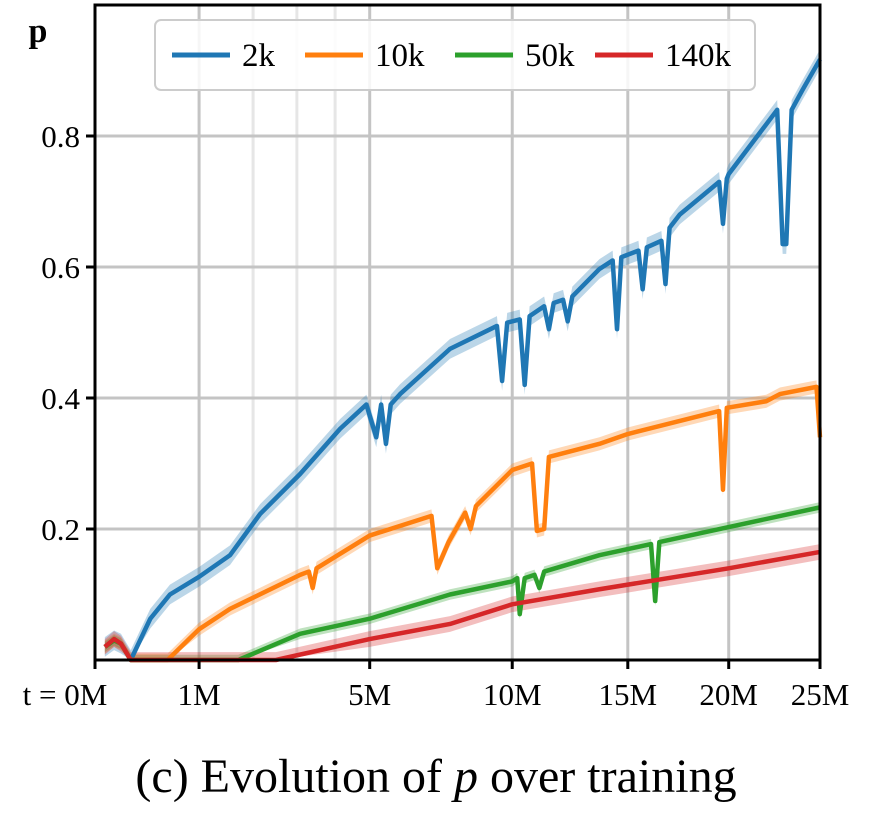 Image resolution: width=872 pixels, height=822 pixels. Describe the element at coordinates (462, 606) in the screenshot. I see `series-line-140k` at that location.